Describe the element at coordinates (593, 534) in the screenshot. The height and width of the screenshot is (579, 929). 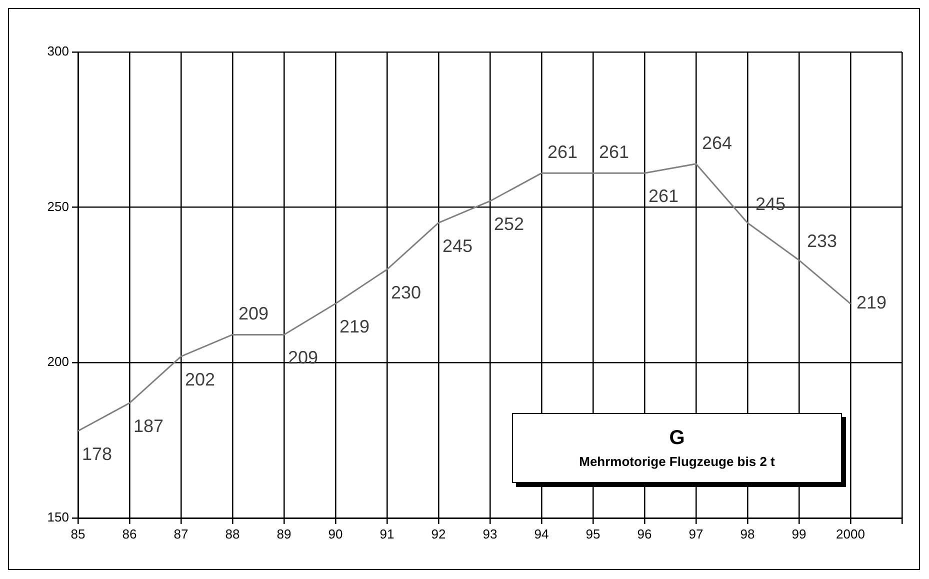
I see `x-tick-label: 95` at that location.